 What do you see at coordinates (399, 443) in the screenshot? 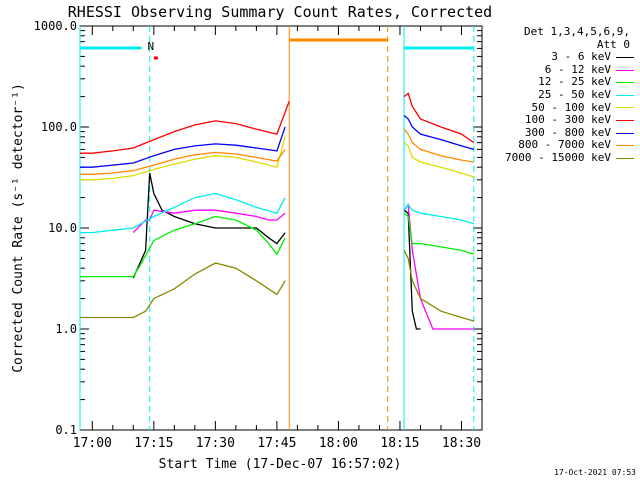
I see `x-tick-label: 18:15` at bounding box center [399, 443].